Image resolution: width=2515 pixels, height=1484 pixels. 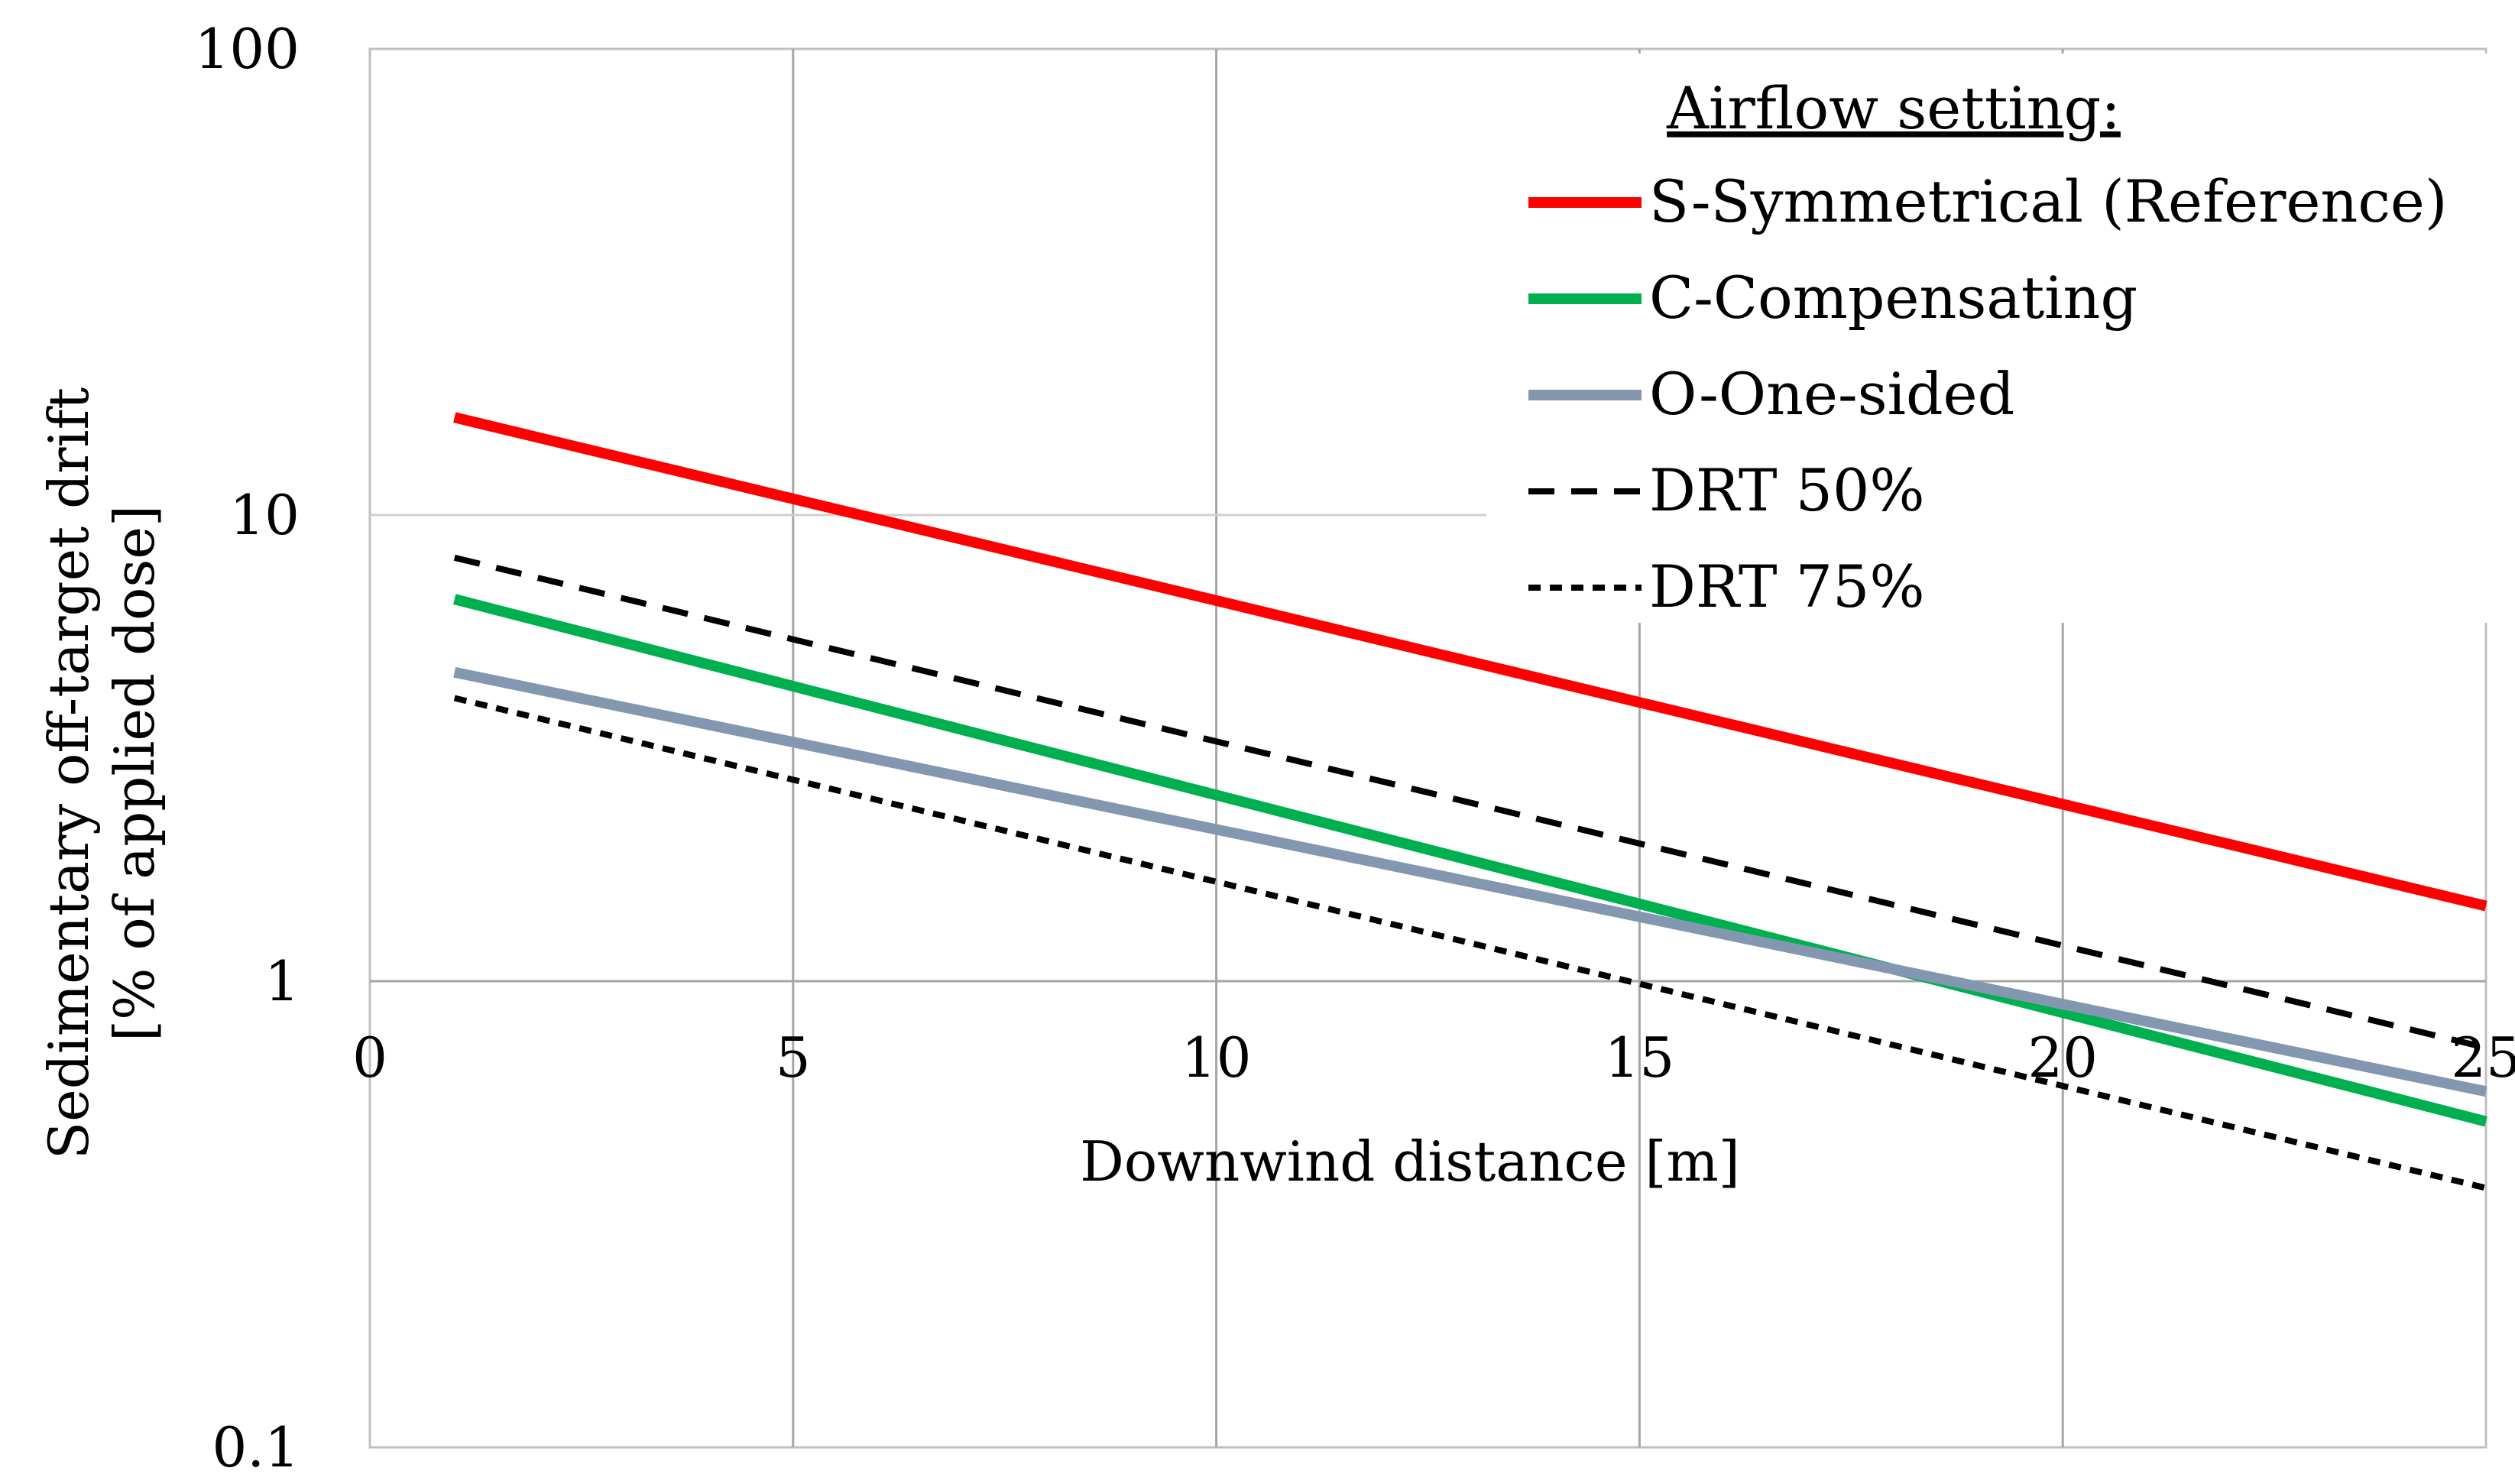 I want to click on x-tick-label: 15, so click(x=1640, y=1058).